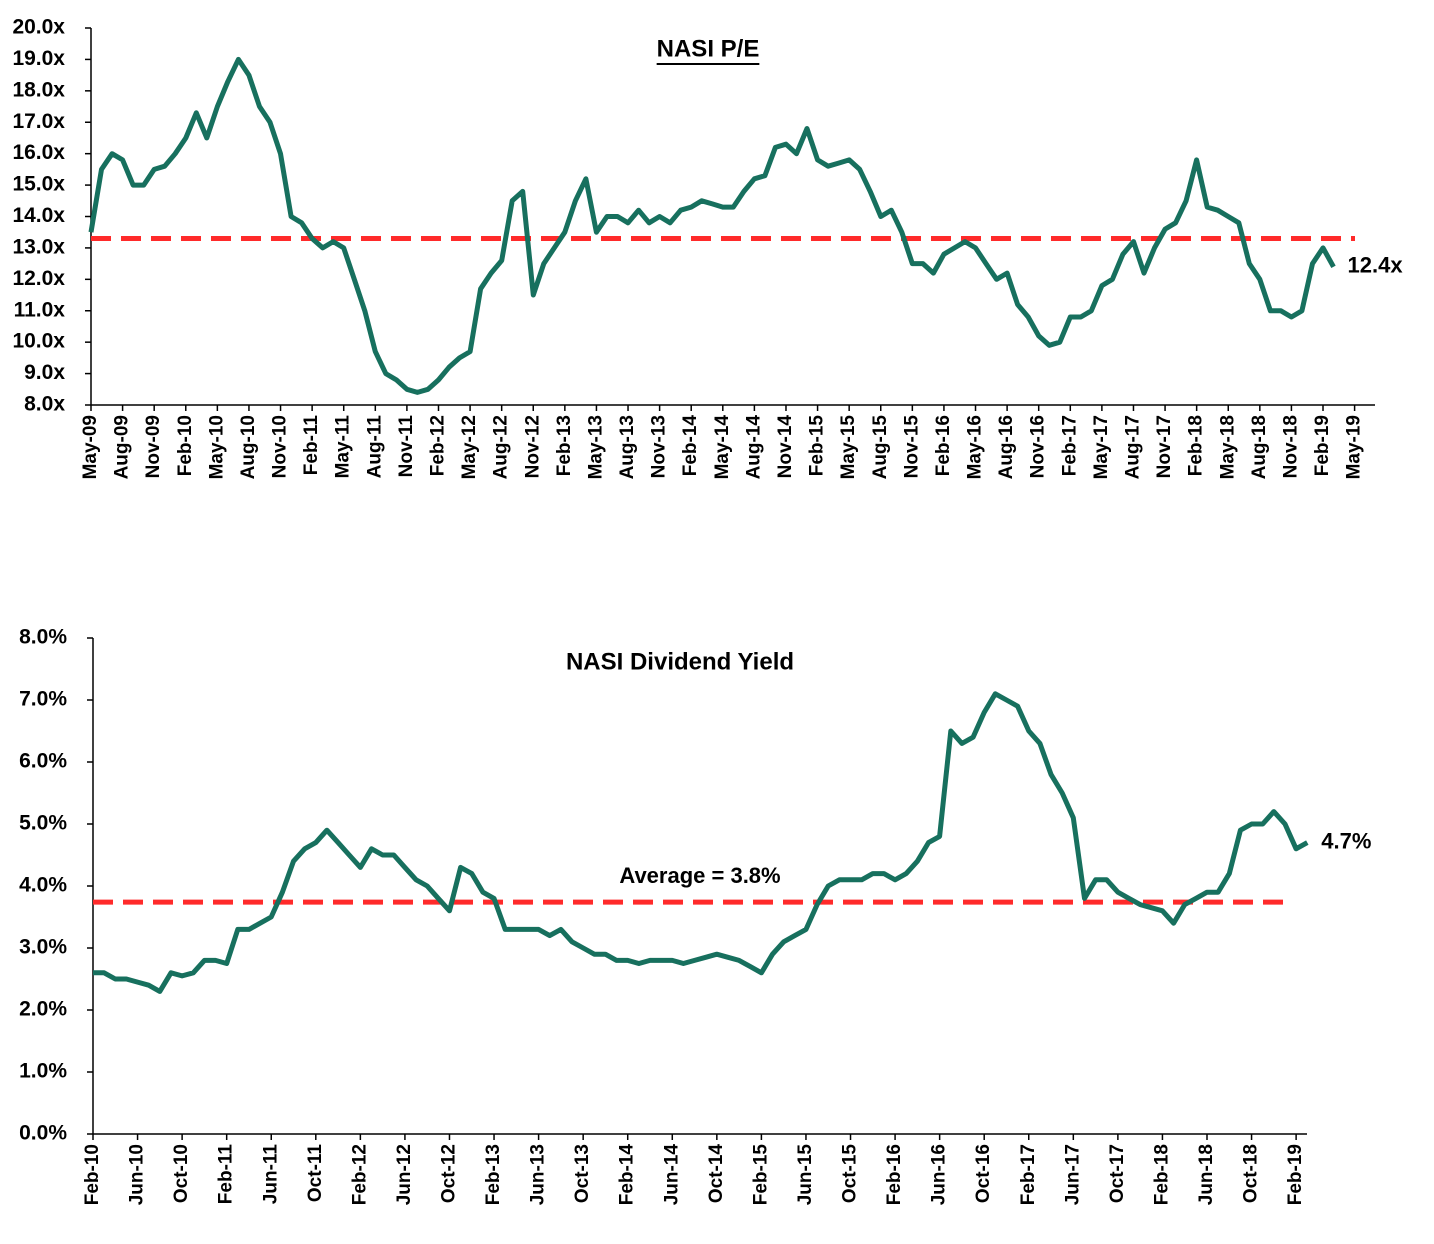 Image resolution: width=1434 pixels, height=1244 pixels. Describe the element at coordinates (43, 1009) in the screenshot. I see `y-tick-label: 2.0%` at that location.